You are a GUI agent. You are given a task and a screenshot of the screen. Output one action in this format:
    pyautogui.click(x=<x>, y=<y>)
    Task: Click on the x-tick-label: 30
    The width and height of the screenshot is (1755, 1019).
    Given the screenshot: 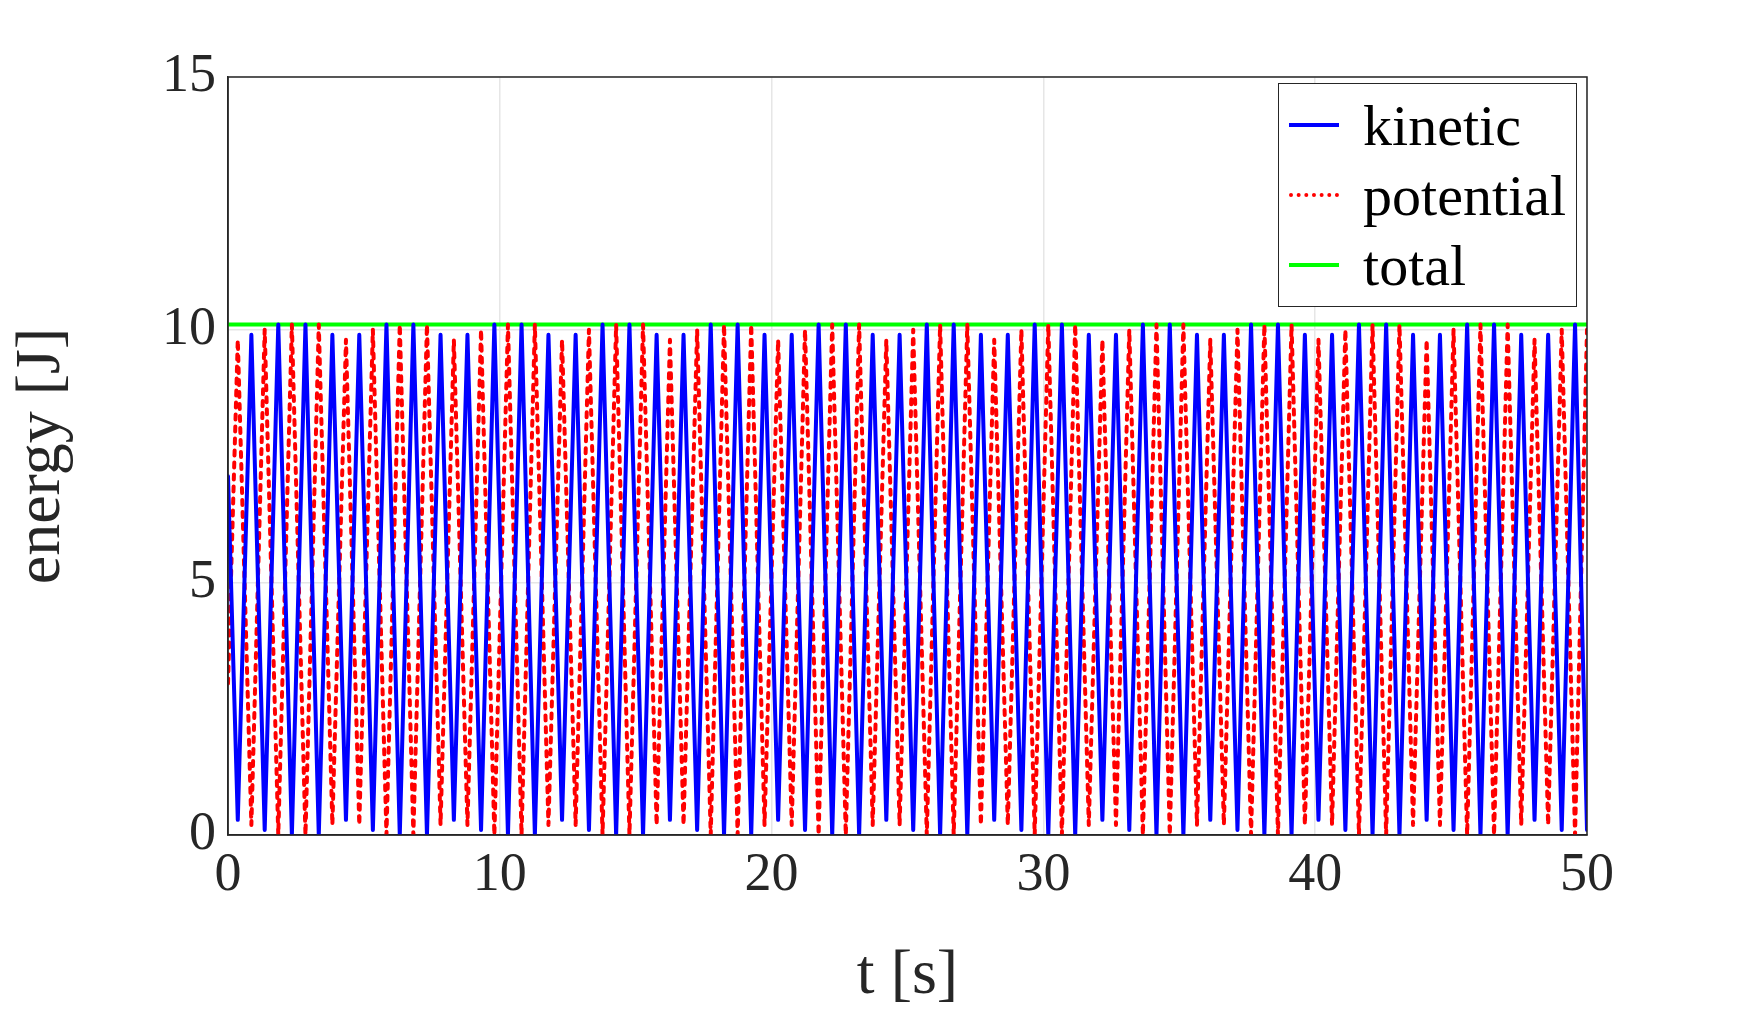 What is the action you would take?
    pyautogui.click(x=1043, y=871)
    